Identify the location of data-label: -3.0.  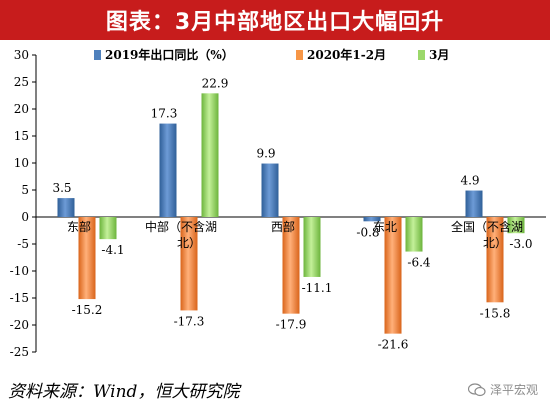
(520, 244).